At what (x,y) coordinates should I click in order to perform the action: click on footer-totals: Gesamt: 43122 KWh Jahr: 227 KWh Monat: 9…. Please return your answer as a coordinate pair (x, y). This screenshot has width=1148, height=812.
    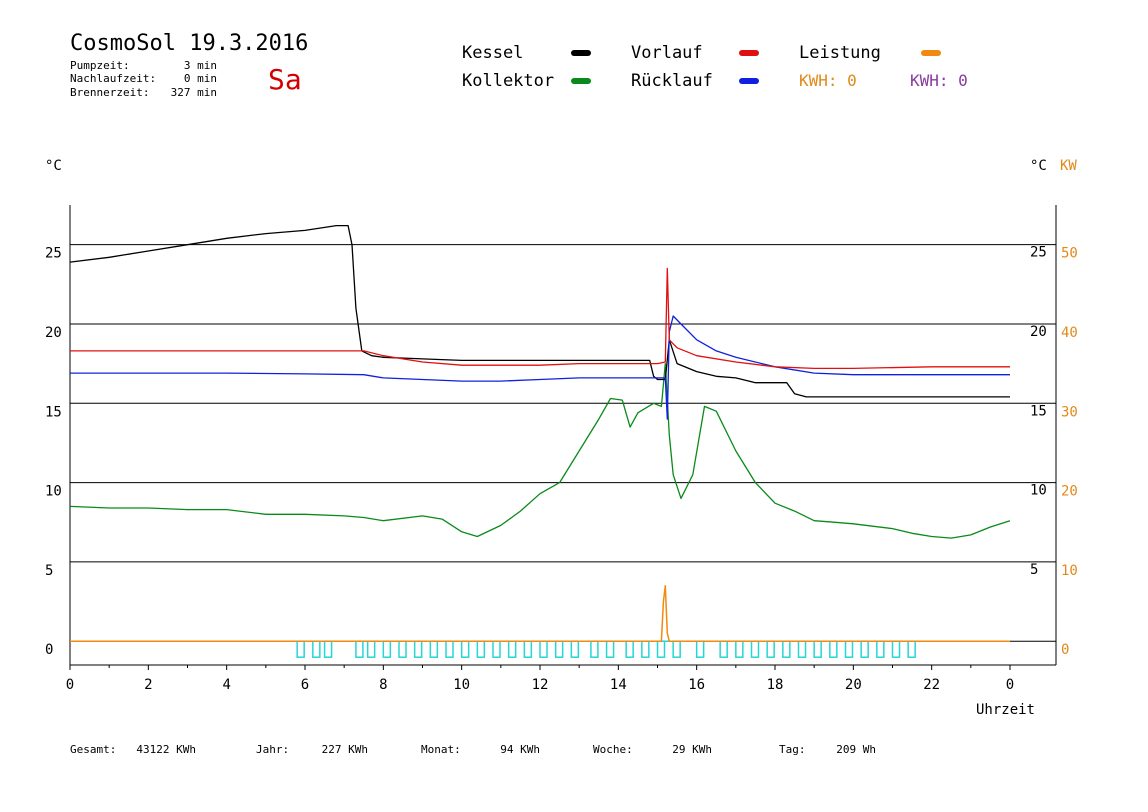
    Looking at the image, I should click on (473, 749).